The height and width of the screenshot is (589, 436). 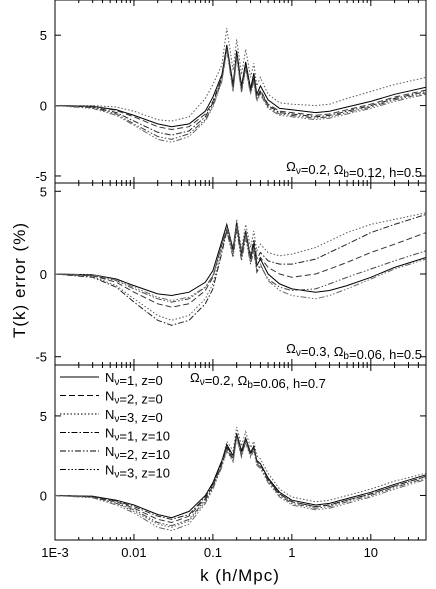 I want to click on legend-label: Nν=2, z=10, so click(x=137, y=453).